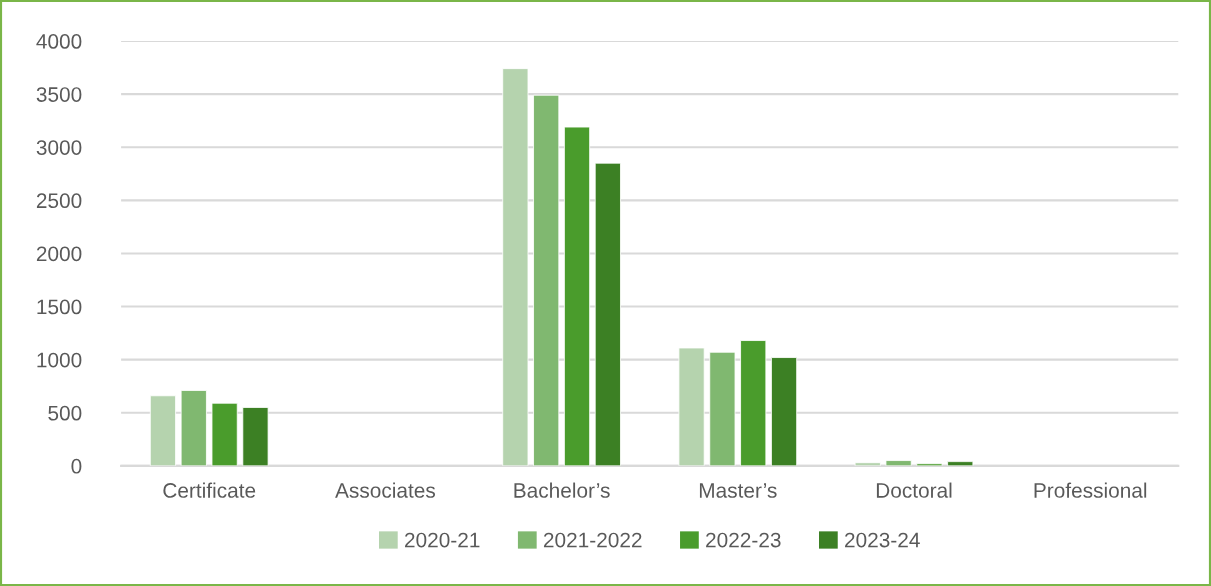 The height and width of the screenshot is (586, 1211). Describe the element at coordinates (562, 490) in the screenshot. I see `x-tick-label: Bachelor’s` at that location.